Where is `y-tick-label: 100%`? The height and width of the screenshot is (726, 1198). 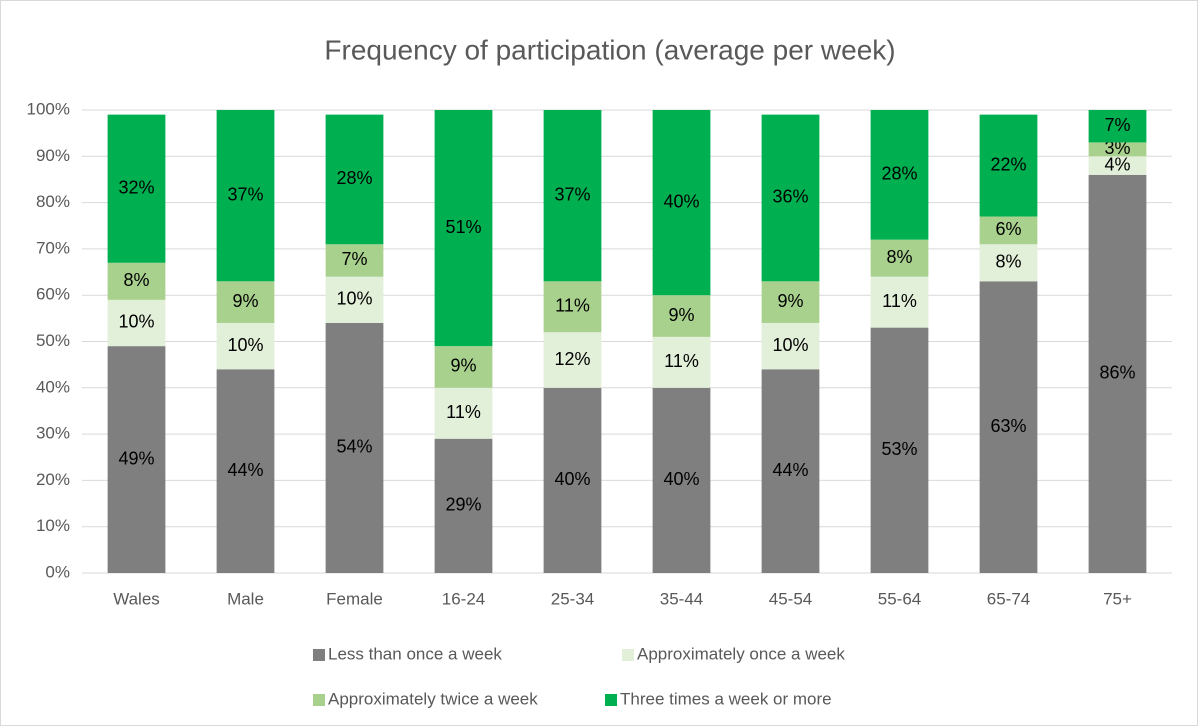
y-tick-label: 100% is located at coordinates (48, 108).